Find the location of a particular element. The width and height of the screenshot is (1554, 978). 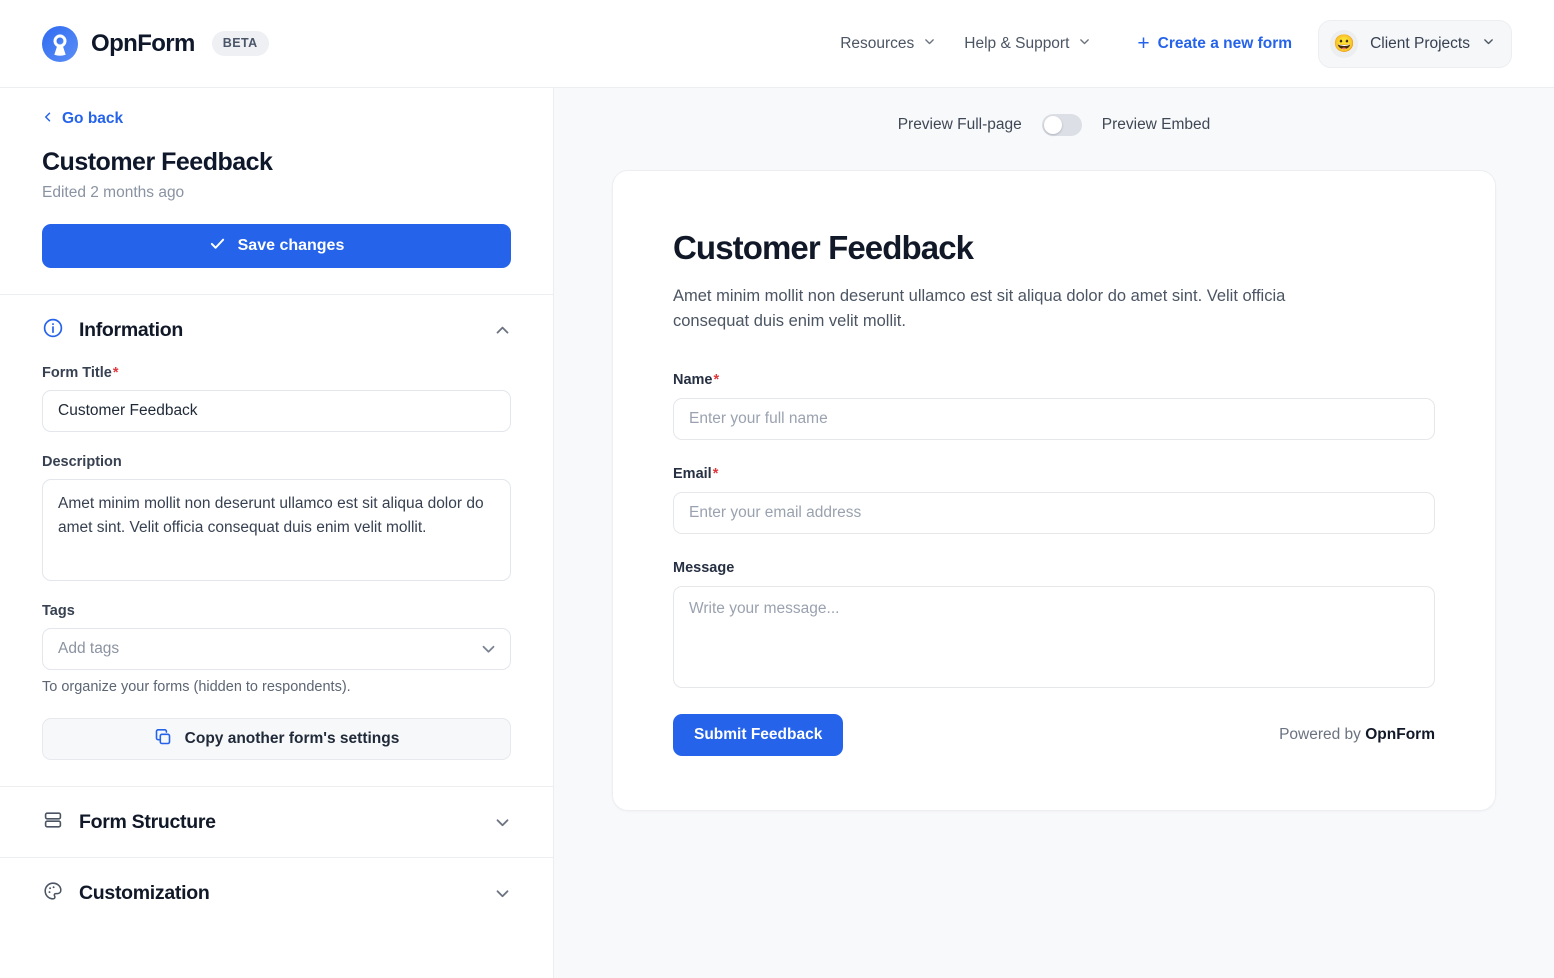

save-changes-button: Save changes is located at coordinates (276, 246).